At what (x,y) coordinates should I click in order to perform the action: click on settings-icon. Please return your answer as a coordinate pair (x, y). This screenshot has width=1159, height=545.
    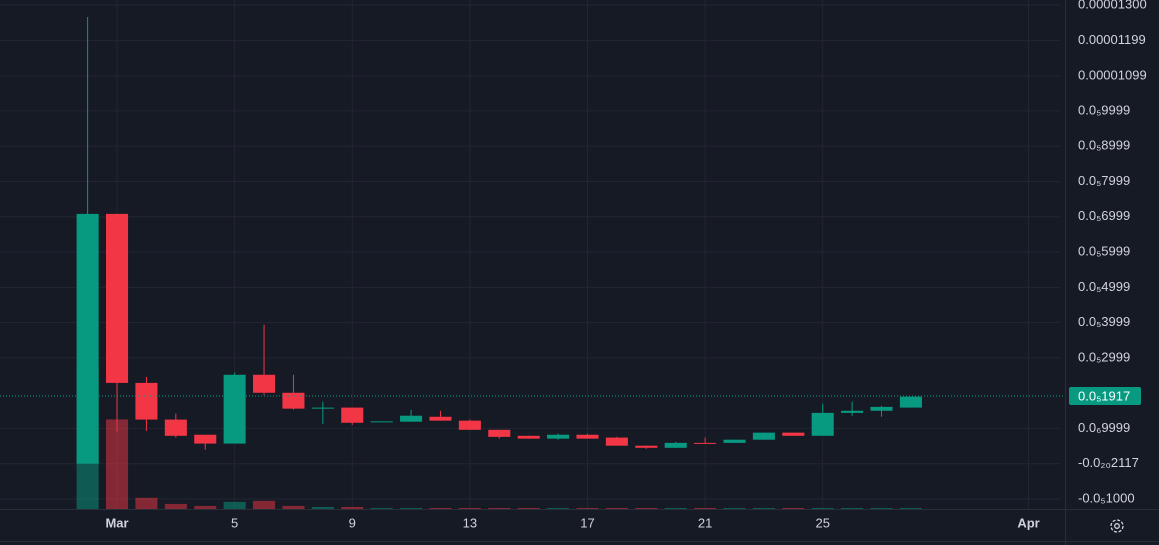
    Looking at the image, I should click on (1117, 526).